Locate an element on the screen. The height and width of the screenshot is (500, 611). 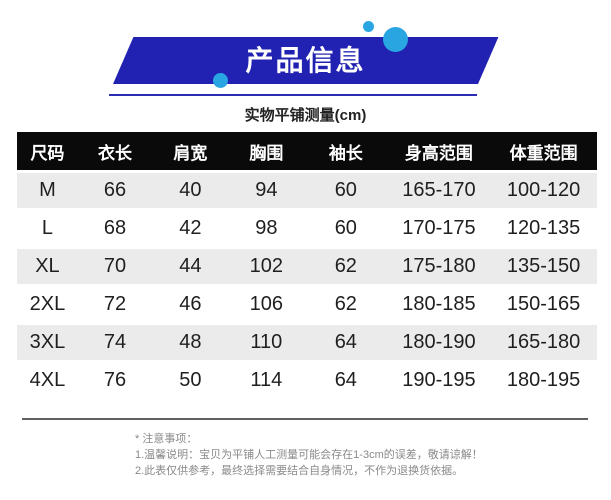
table-cell: 180-185 is located at coordinates (439, 304).